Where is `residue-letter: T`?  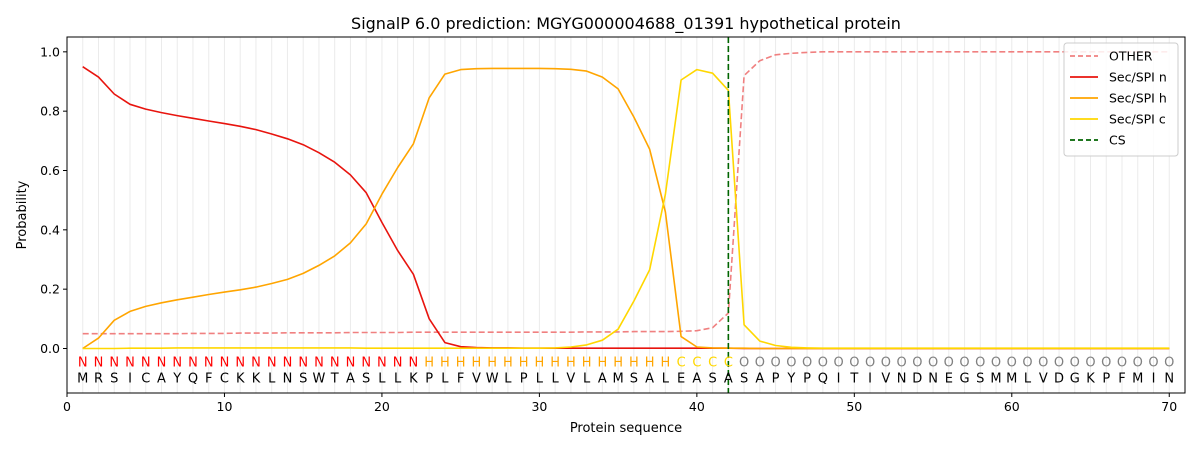
residue-letter: T is located at coordinates (853, 379).